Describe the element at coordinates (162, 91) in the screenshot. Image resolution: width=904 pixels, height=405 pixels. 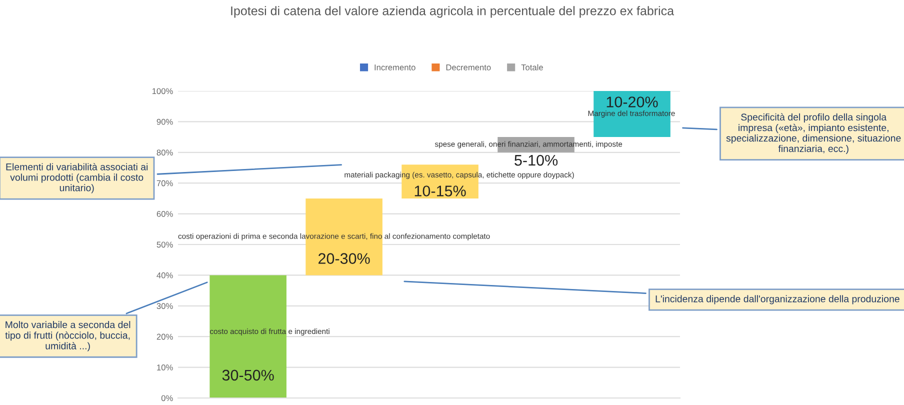
I see `y-tick-label: 100%` at that location.